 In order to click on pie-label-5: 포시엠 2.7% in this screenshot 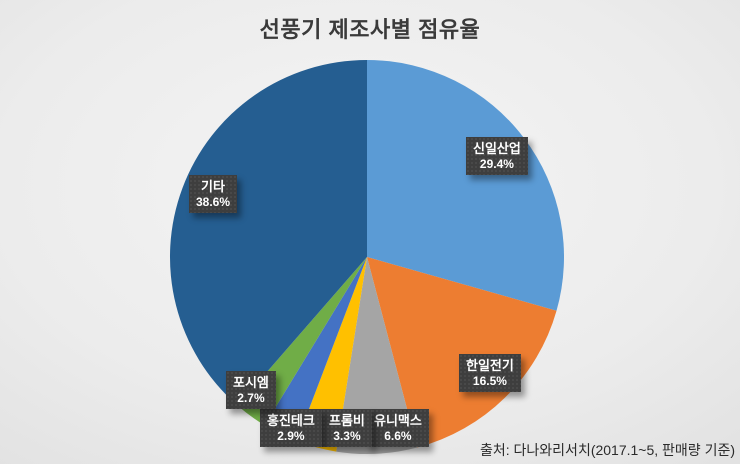, I will do `click(251, 390)`.